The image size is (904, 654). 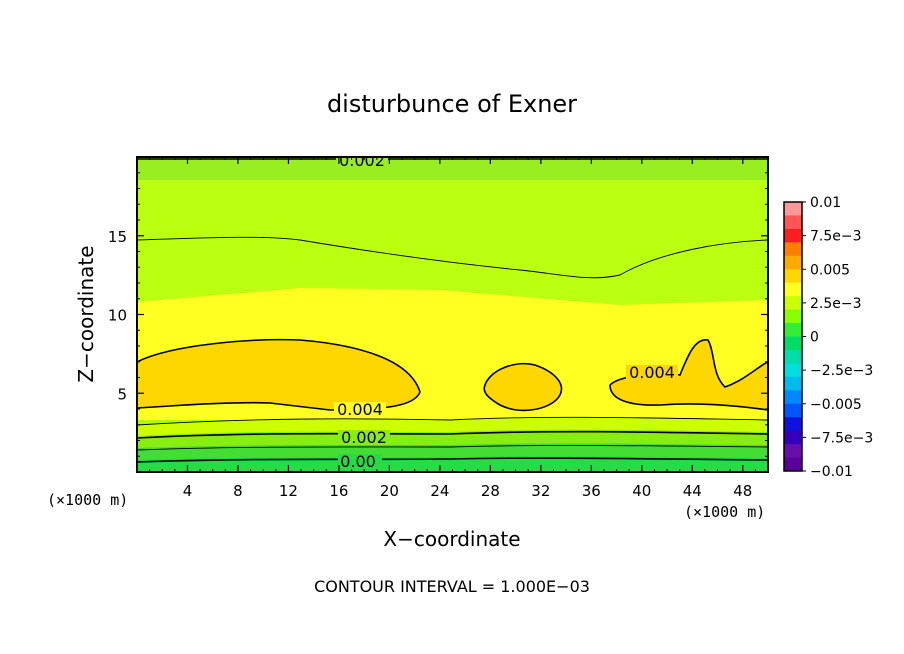 What do you see at coordinates (338, 491) in the screenshot?
I see `x-tick-label: 16` at bounding box center [338, 491].